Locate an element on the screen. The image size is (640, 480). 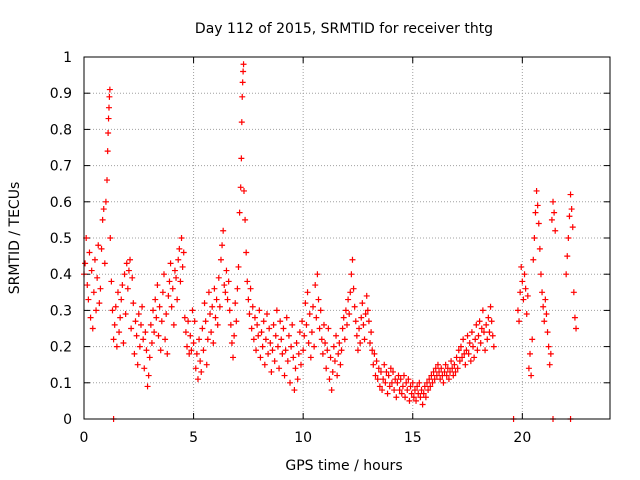
y-tick-label: 0.9 is located at coordinates (61, 94).